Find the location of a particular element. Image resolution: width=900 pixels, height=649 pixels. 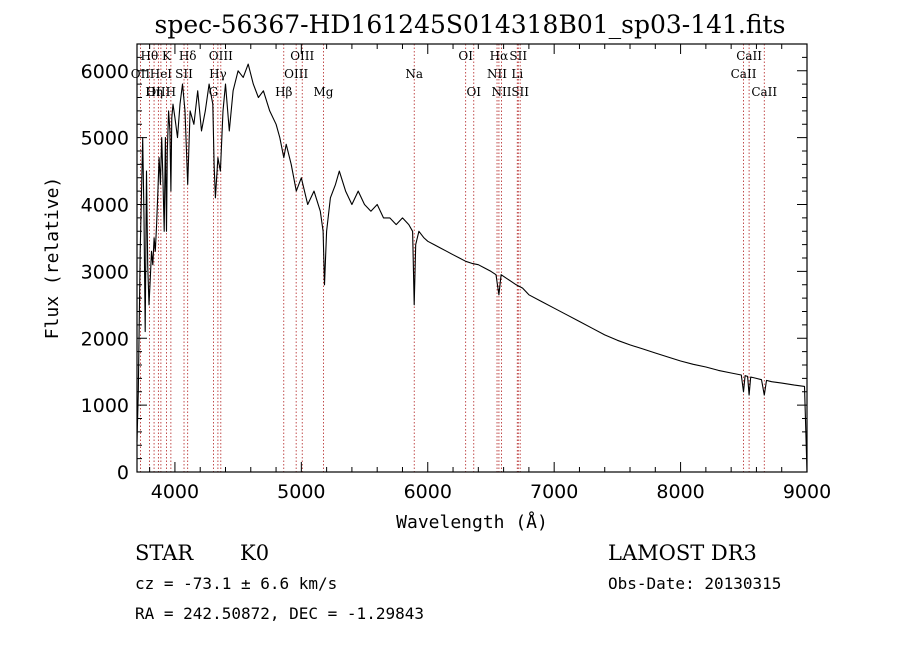

spectral-line-label: Hη is located at coordinates (154, 92).